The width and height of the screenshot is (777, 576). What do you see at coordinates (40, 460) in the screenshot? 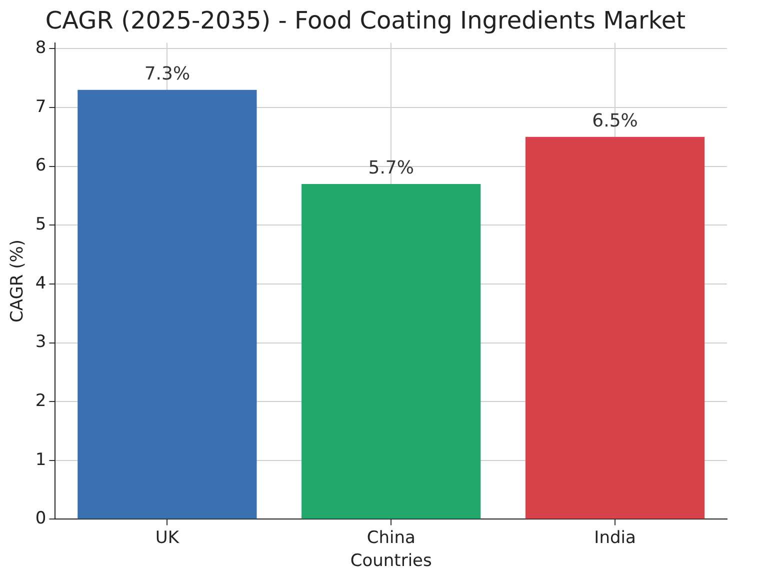
I see `y-tick-label: 1` at bounding box center [40, 460].